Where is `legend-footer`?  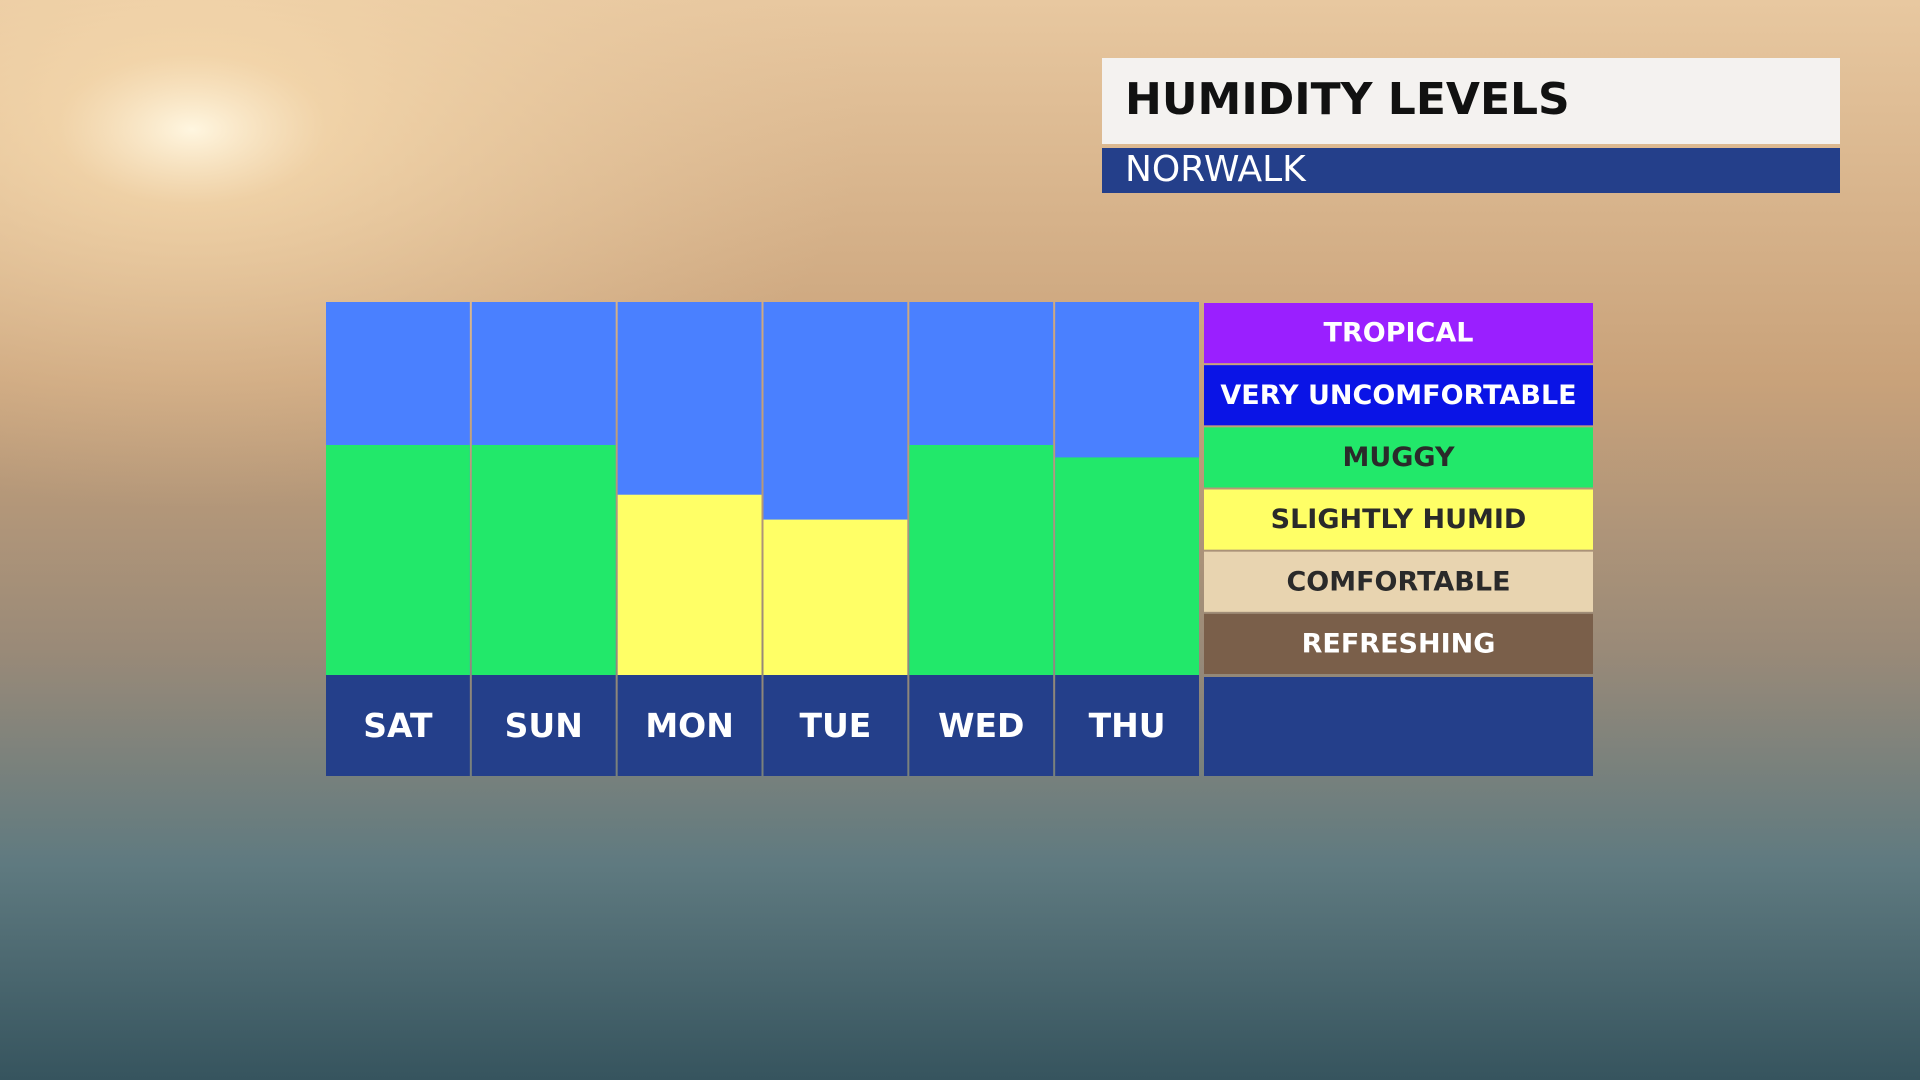 legend-footer is located at coordinates (1398, 726).